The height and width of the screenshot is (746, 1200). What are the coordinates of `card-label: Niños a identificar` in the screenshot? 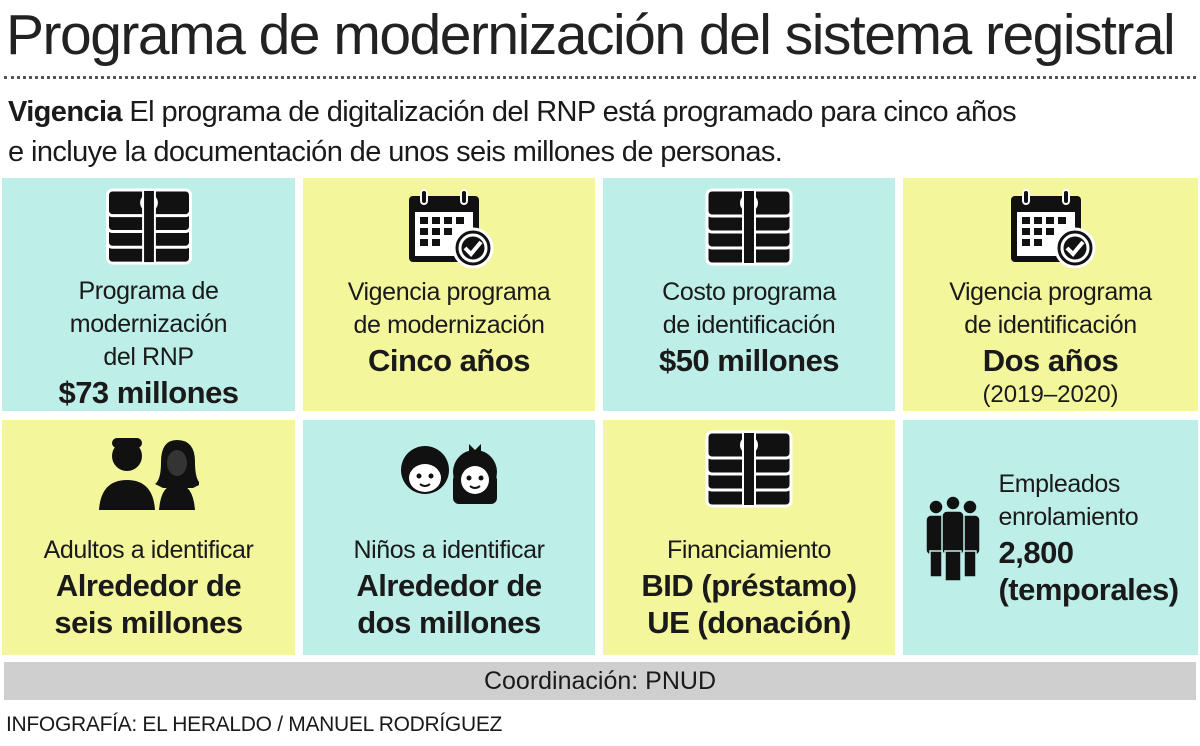 It's located at (449, 550).